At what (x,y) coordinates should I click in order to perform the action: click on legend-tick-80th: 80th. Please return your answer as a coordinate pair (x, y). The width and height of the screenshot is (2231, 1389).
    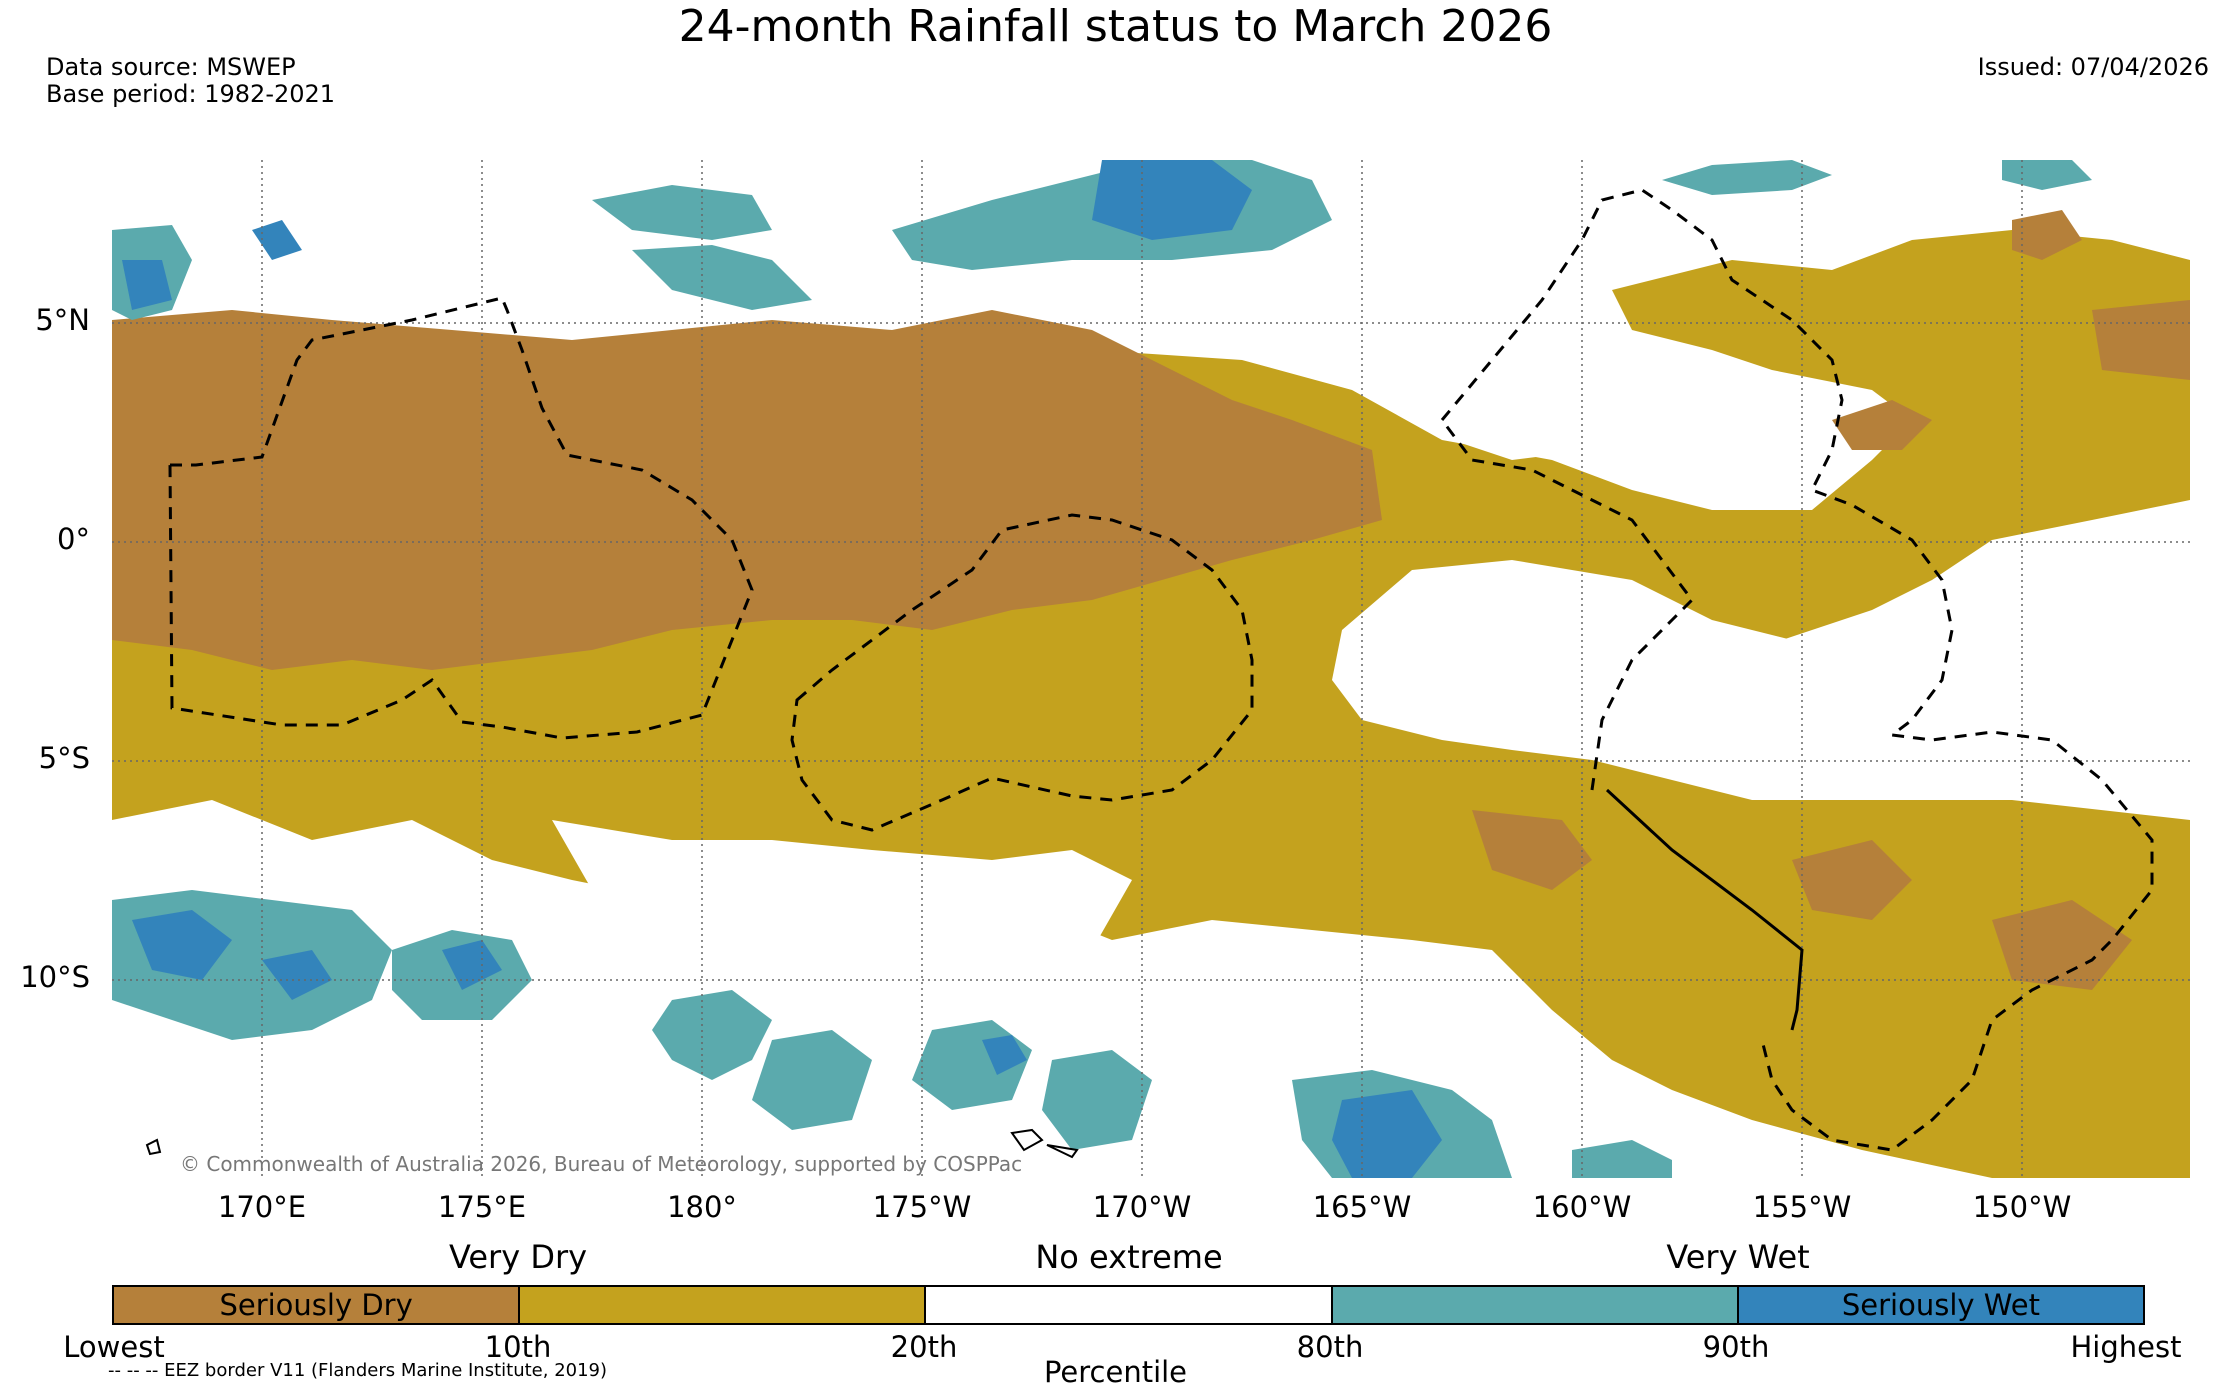
    Looking at the image, I should click on (1330, 1347).